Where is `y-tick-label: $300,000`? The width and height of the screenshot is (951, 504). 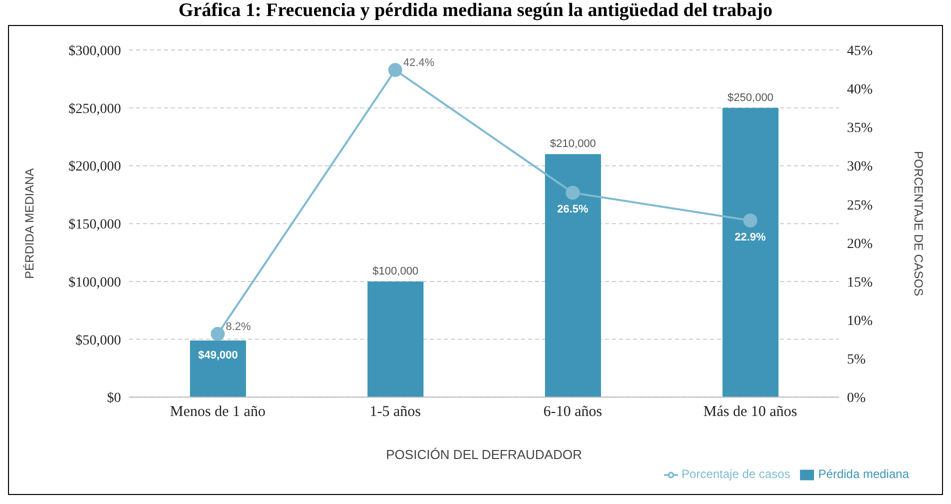
y-tick-label: $300,000 is located at coordinates (94, 51).